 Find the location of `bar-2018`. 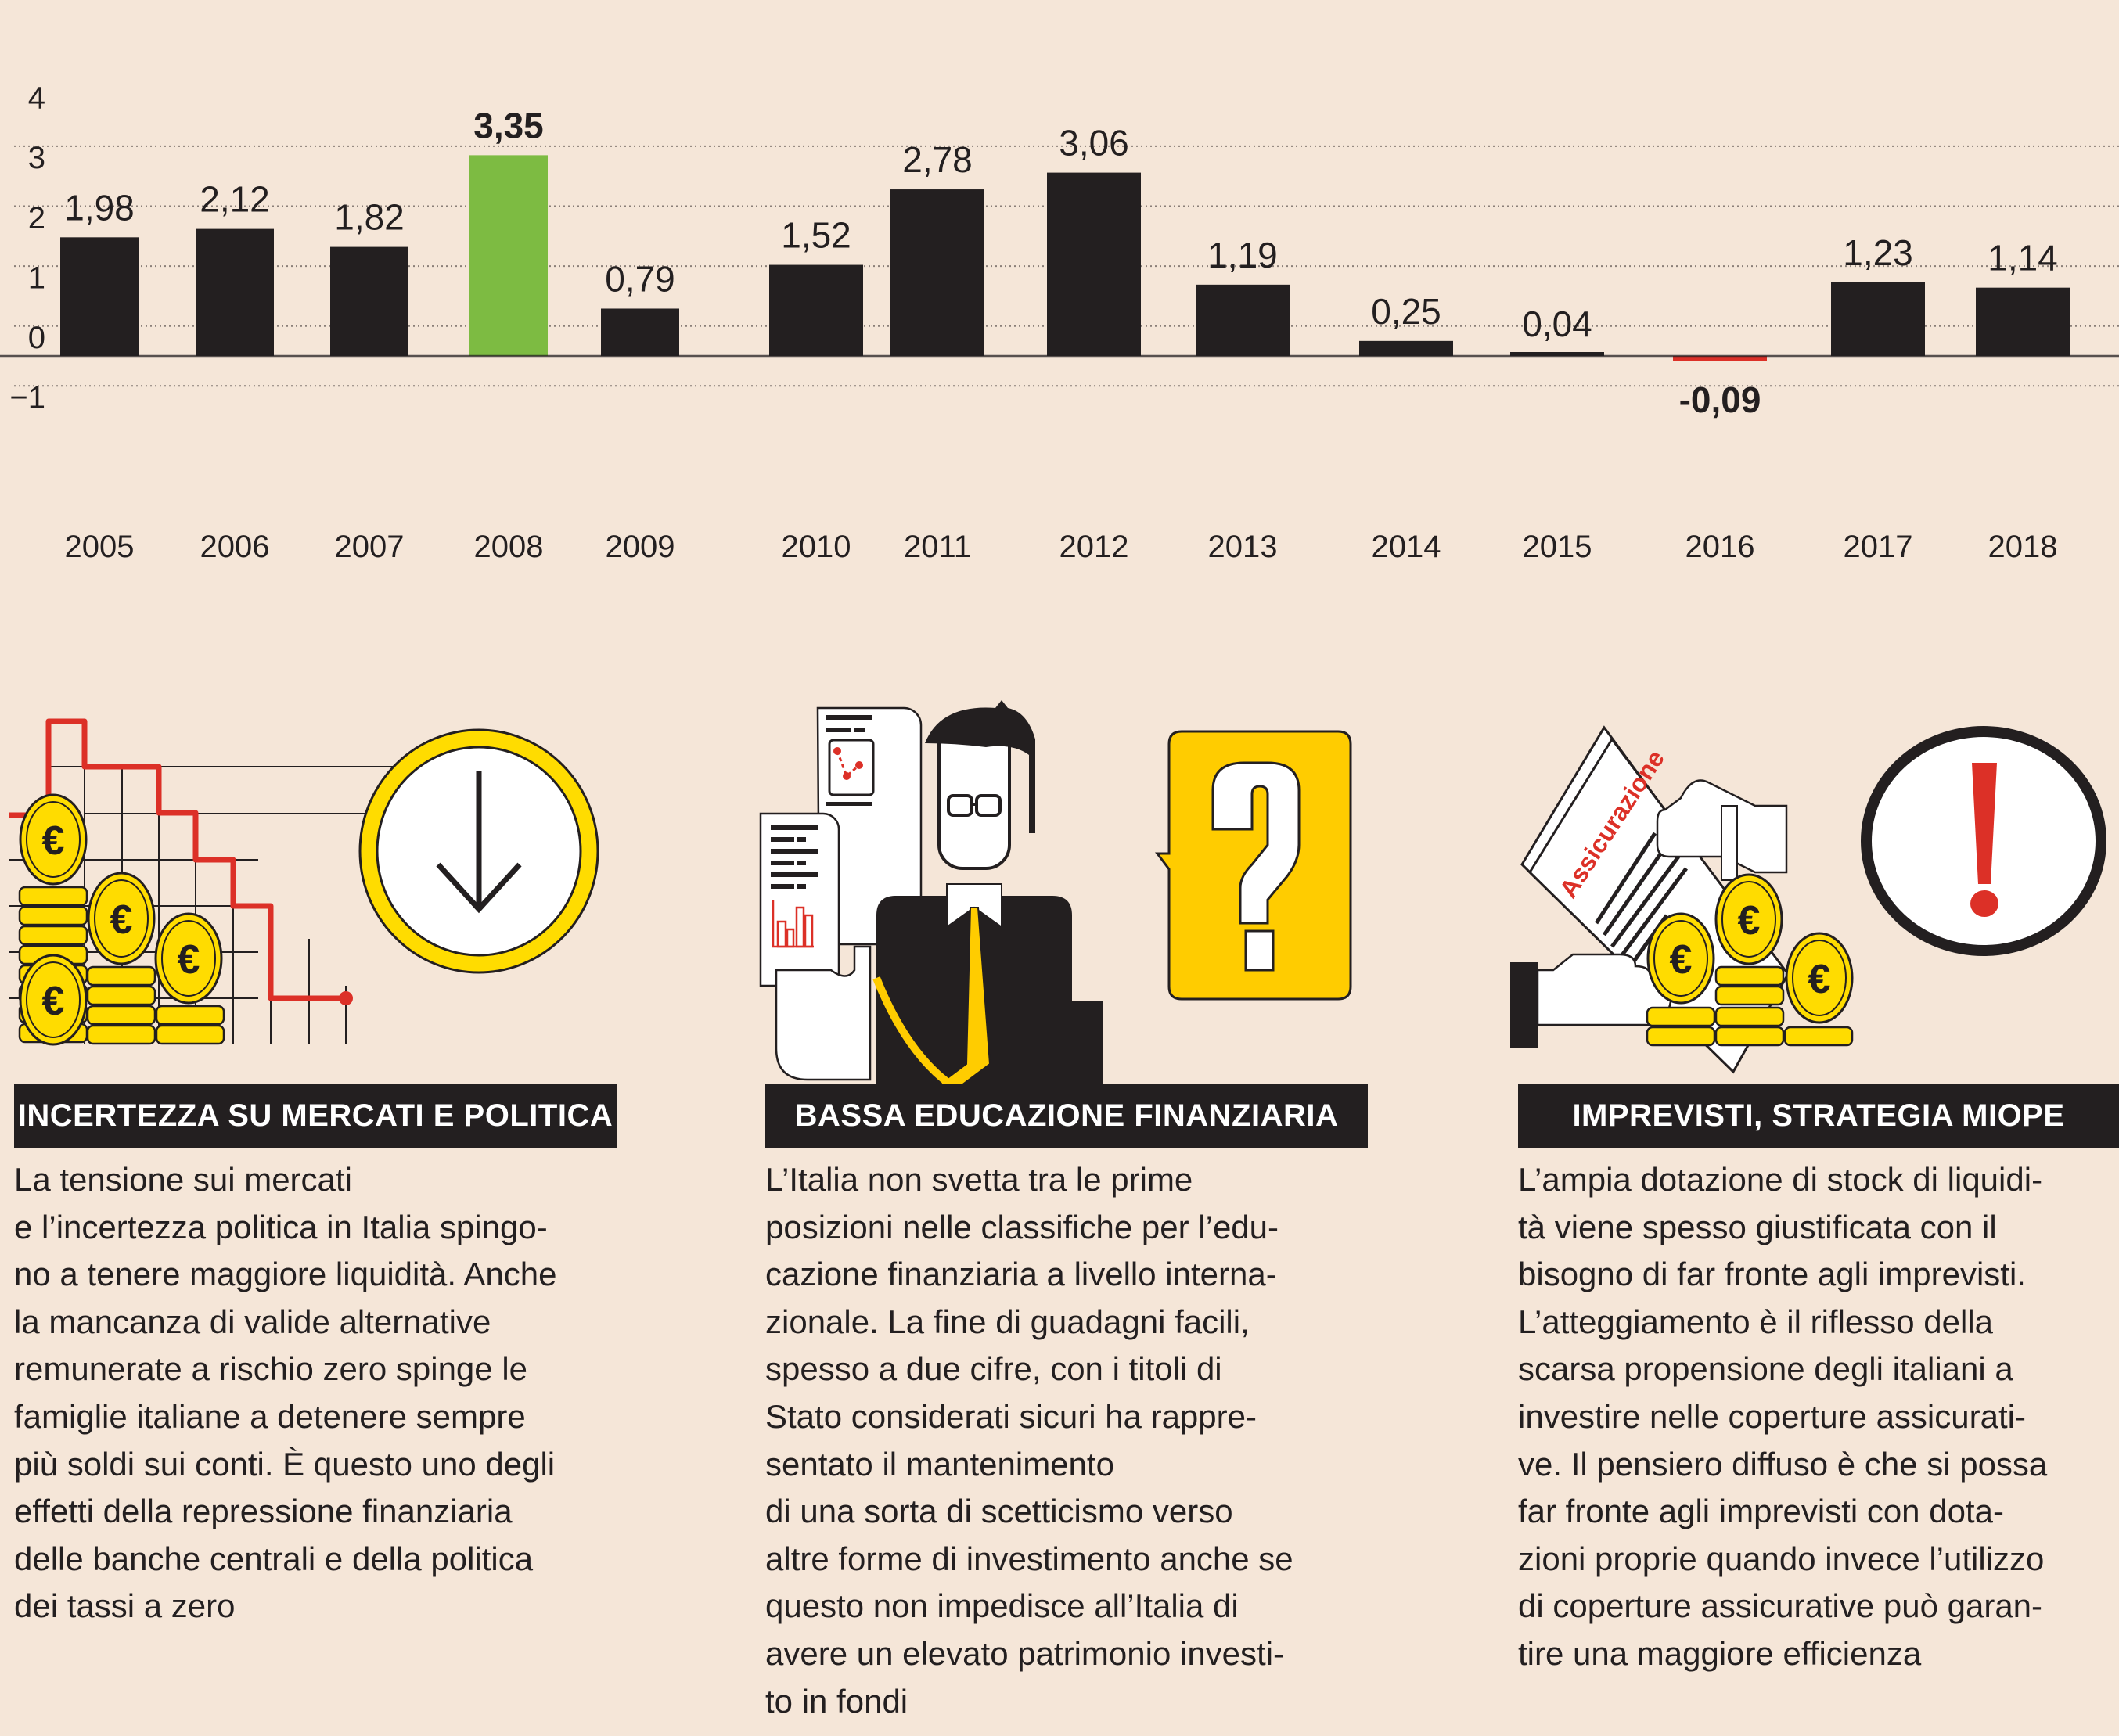

bar-2018 is located at coordinates (2023, 322).